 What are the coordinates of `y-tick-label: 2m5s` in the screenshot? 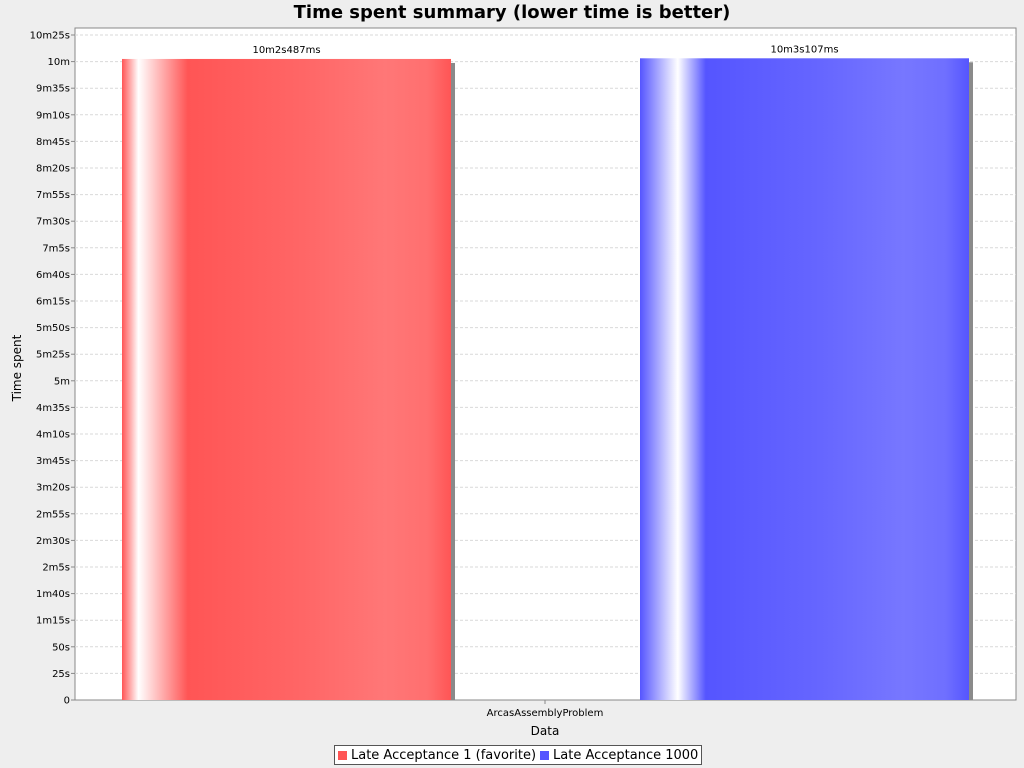 It's located at (56, 568).